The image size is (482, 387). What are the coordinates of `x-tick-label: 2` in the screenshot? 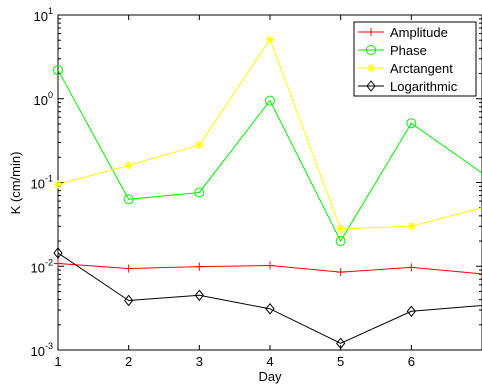 It's located at (128, 361).